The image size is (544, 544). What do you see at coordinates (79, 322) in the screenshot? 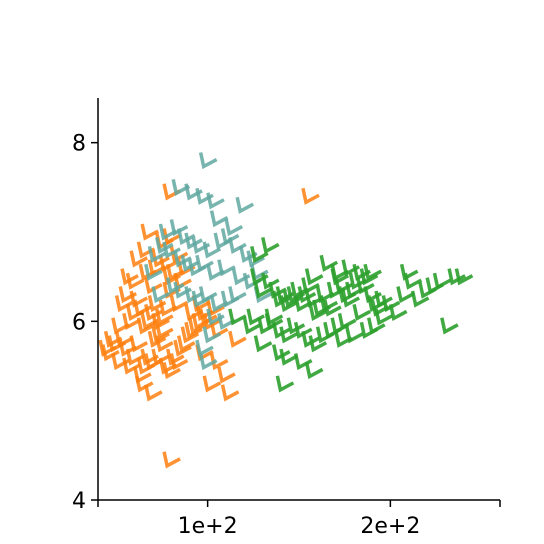
I see `y-tick-label-1: 6` at bounding box center [79, 322].